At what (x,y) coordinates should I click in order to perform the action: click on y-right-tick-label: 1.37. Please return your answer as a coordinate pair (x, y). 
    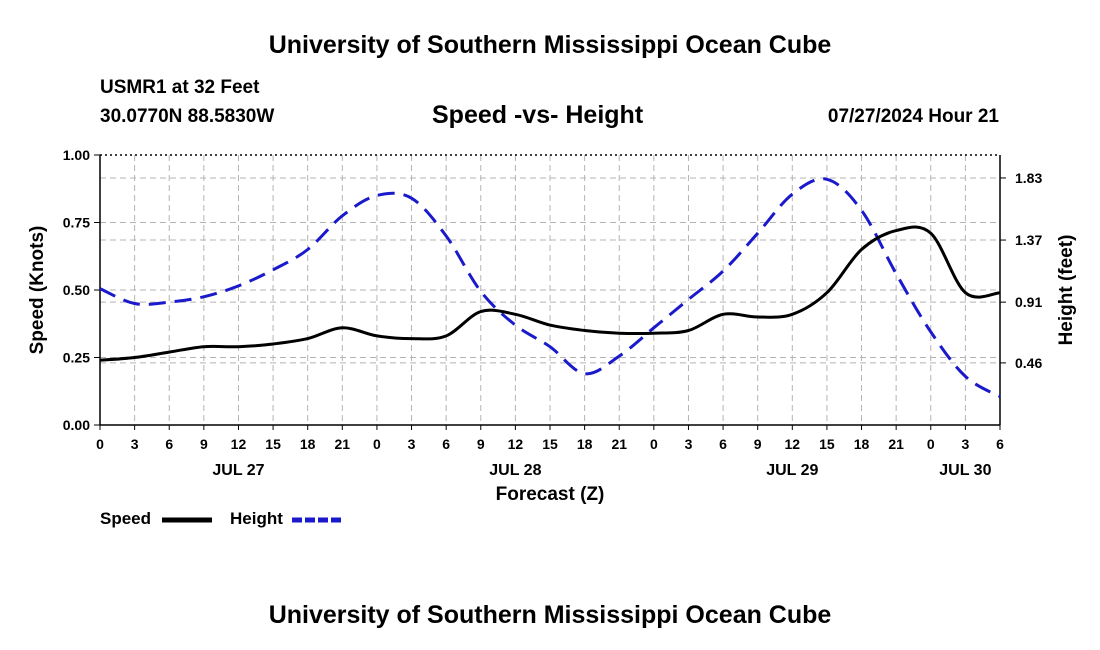
    Looking at the image, I should click on (1028, 240).